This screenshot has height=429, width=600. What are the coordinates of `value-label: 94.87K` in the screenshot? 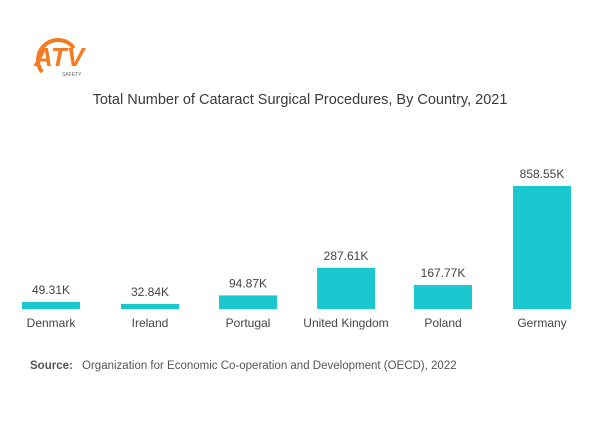 It's located at (248, 283).